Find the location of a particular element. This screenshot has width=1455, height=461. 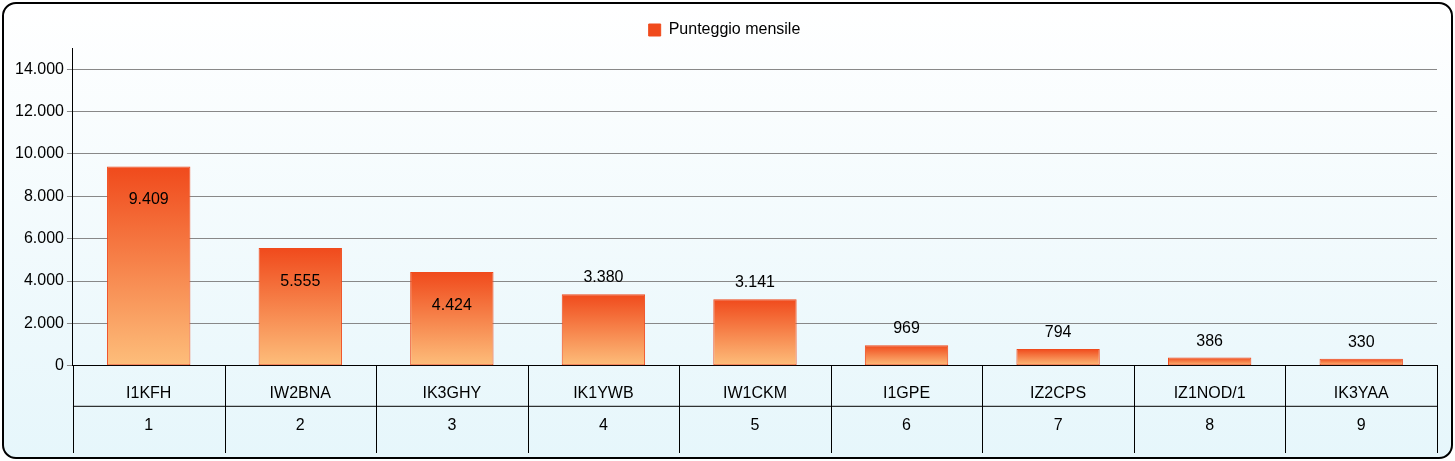

text: 5 is located at coordinates (755, 425).